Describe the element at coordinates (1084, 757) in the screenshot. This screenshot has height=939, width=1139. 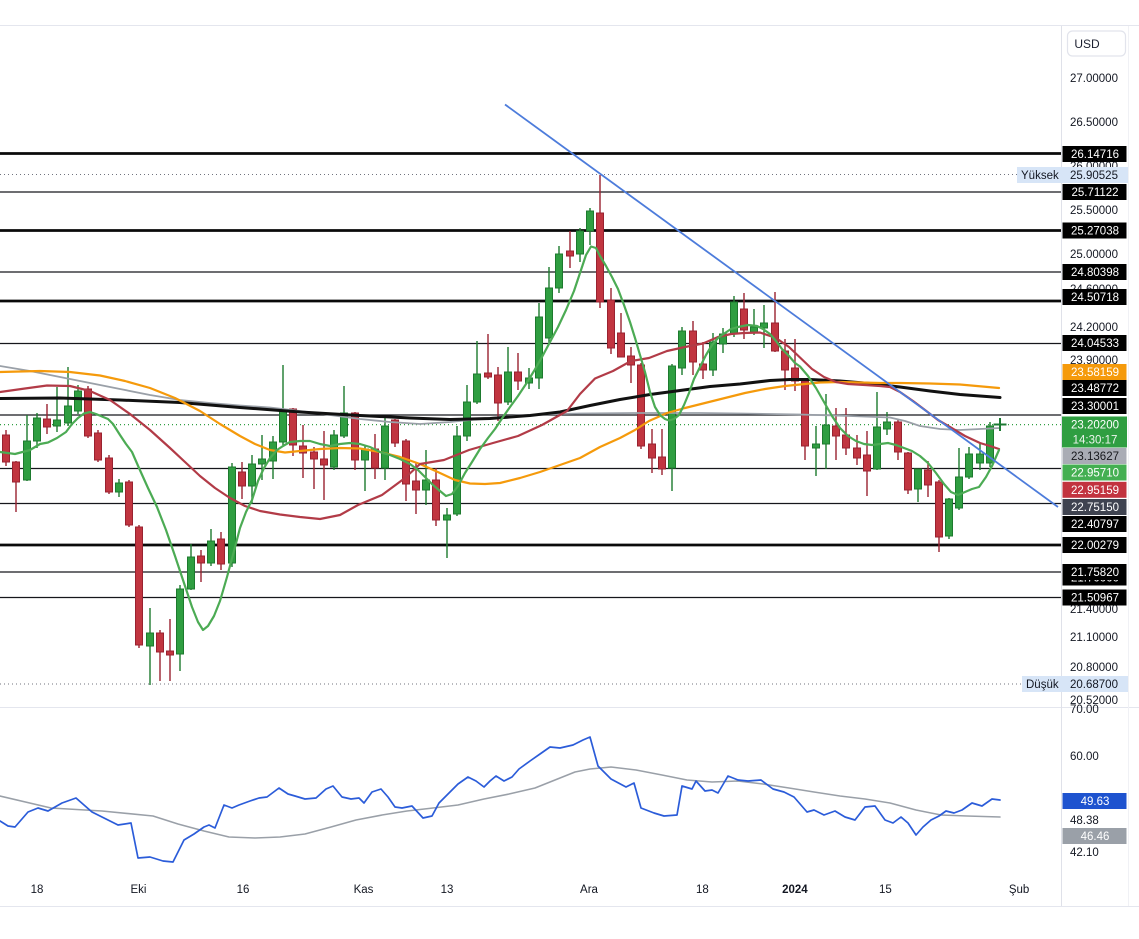
I see `svg-text: 60.00` at that location.